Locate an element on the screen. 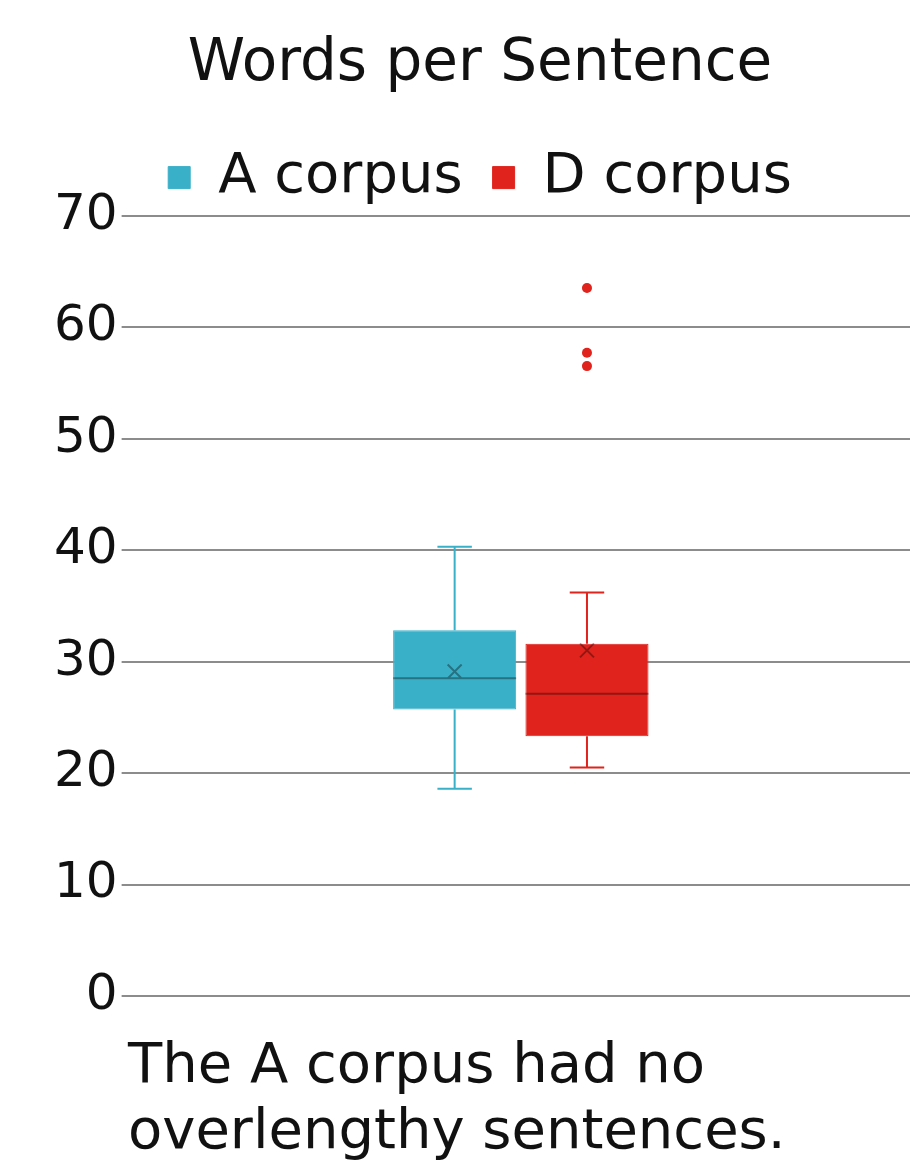  legend-label: A corpus is located at coordinates (340, 173).